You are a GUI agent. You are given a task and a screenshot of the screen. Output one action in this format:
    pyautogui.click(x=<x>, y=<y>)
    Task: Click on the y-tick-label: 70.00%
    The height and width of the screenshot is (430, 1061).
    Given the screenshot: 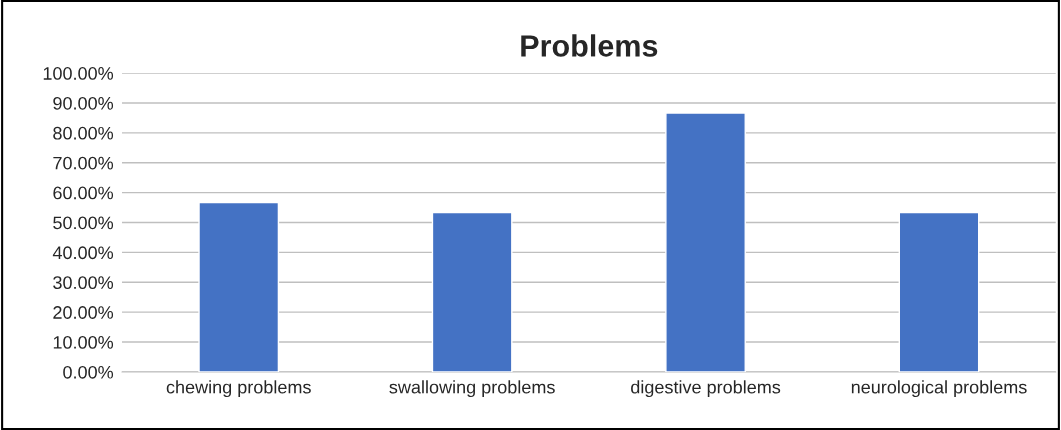 What is the action you would take?
    pyautogui.click(x=83, y=163)
    